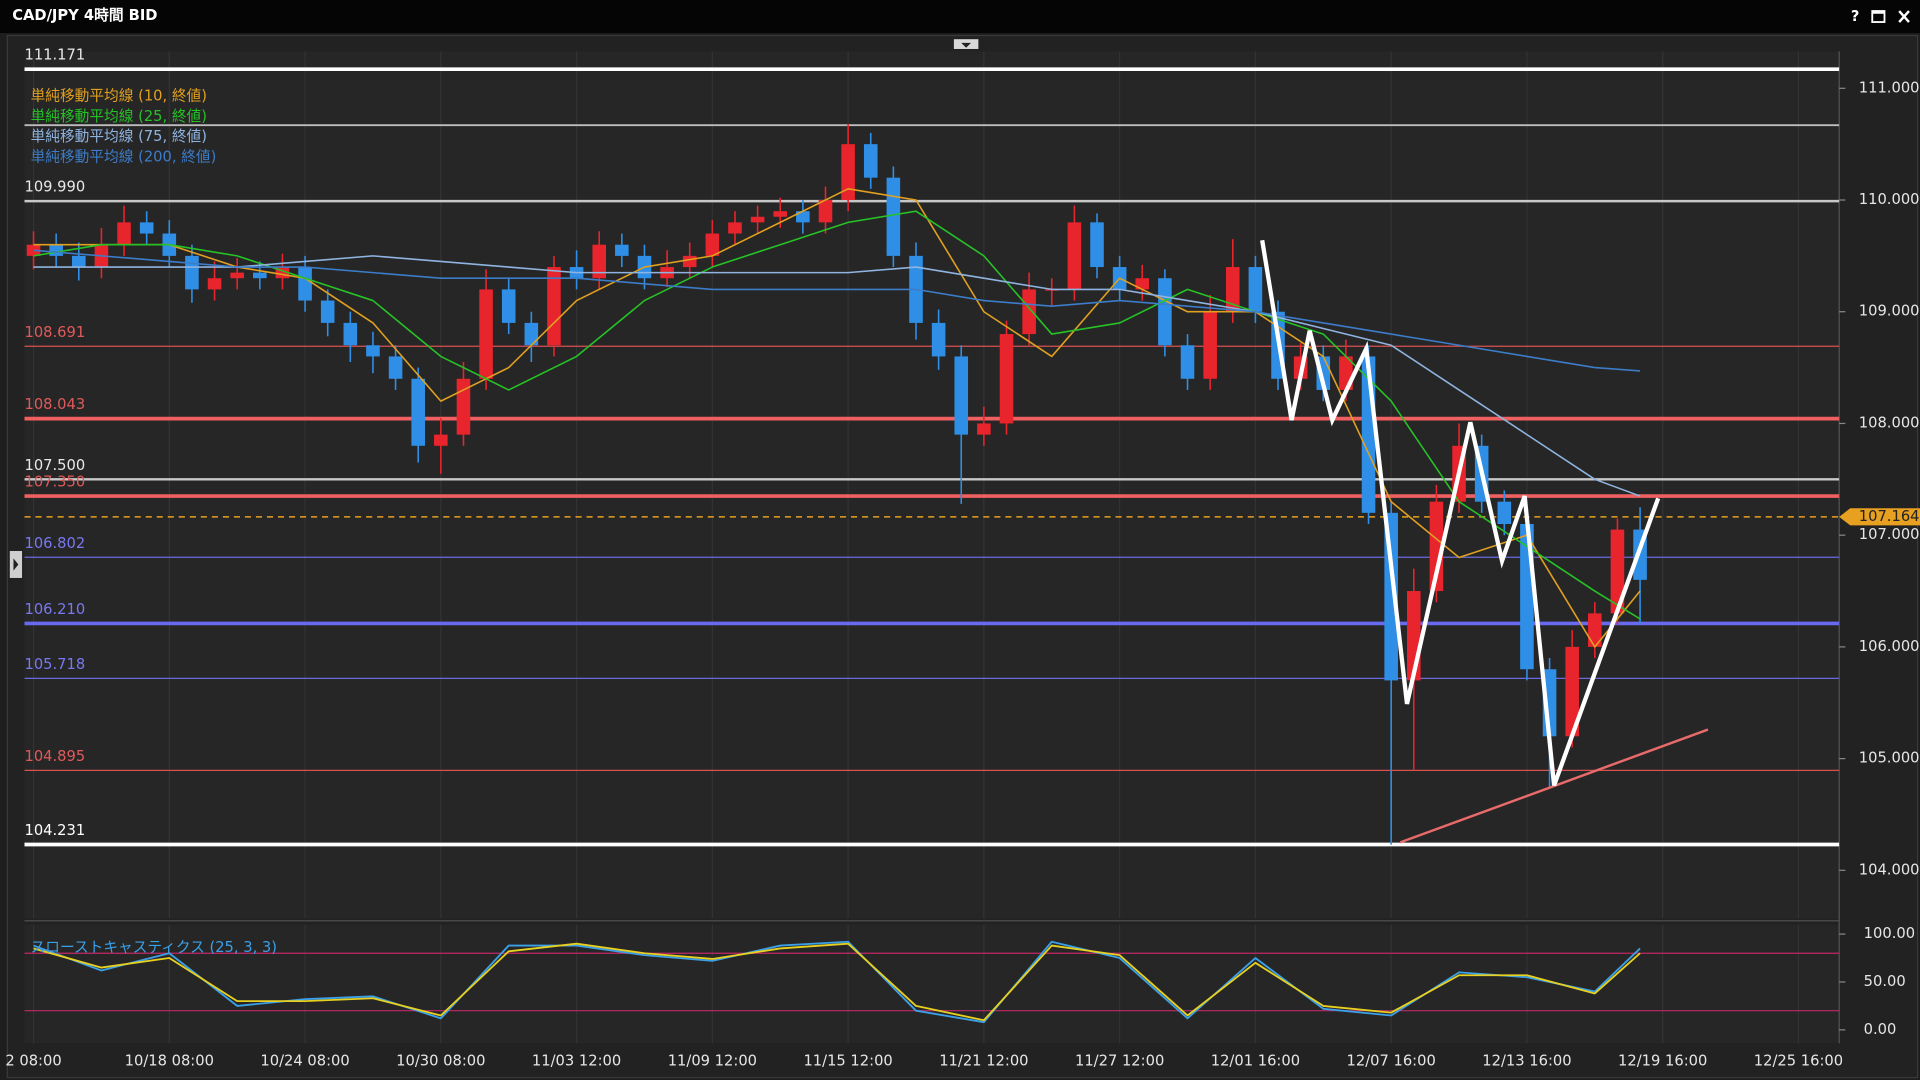 Image resolution: width=1920 pixels, height=1080 pixels. I want to click on price-level-label: 111.171, so click(54, 55).